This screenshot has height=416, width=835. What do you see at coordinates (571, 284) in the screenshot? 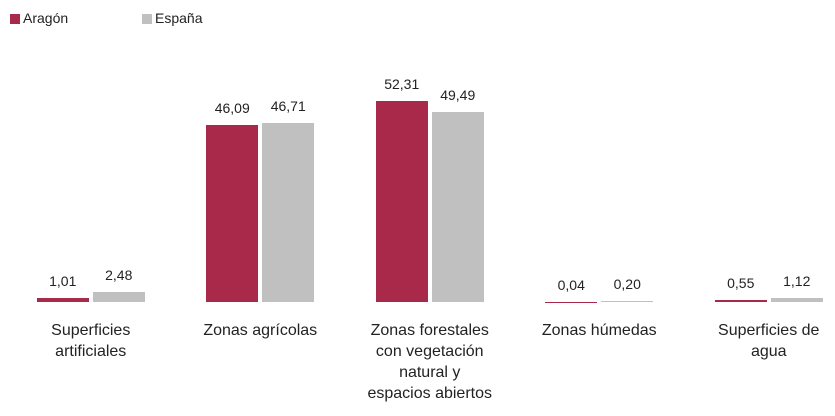
I see `value-label: 0,04` at bounding box center [571, 284].